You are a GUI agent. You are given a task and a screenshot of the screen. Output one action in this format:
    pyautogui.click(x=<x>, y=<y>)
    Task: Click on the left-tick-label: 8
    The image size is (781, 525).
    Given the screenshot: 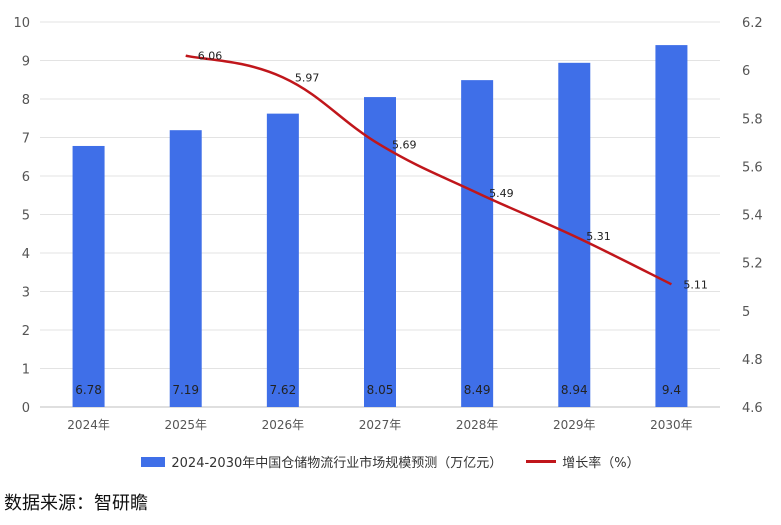 What is the action you would take?
    pyautogui.click(x=26, y=100)
    